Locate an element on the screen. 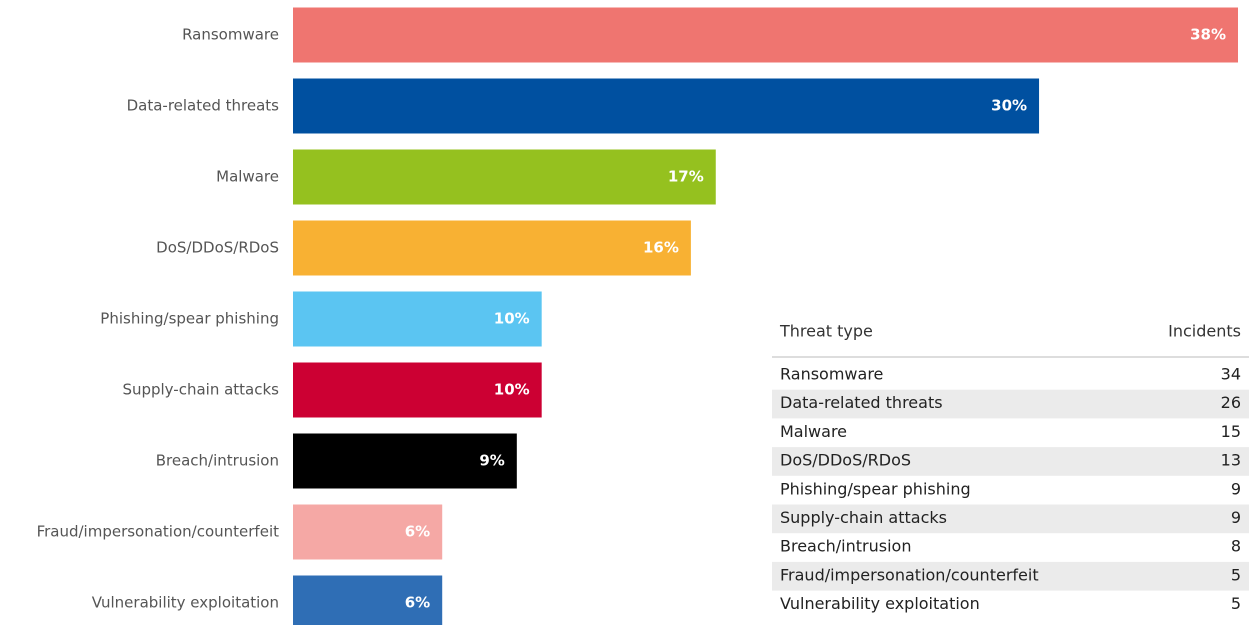 The height and width of the screenshot is (625, 1249). table-cell: Fraud/impersonation/counterfeit is located at coordinates (909, 574).